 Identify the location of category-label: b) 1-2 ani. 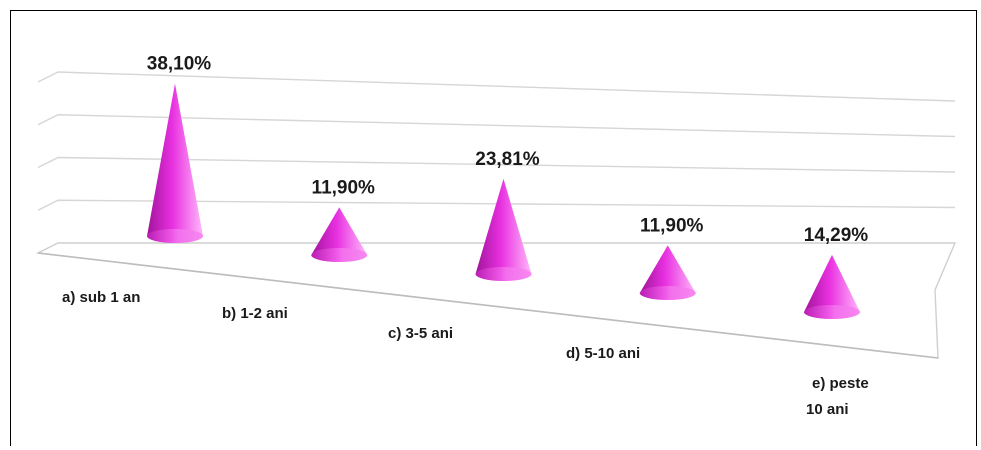
(255, 313).